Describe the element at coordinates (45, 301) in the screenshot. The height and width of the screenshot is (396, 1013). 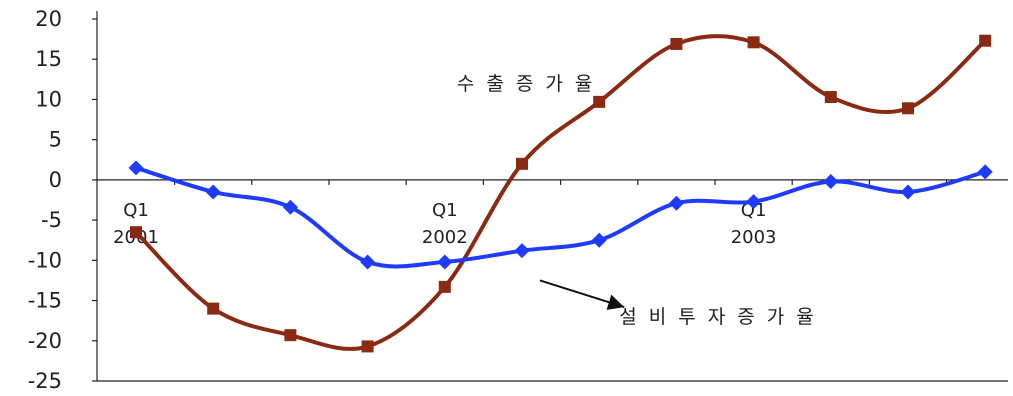
I see `y-tick-label: -15` at that location.